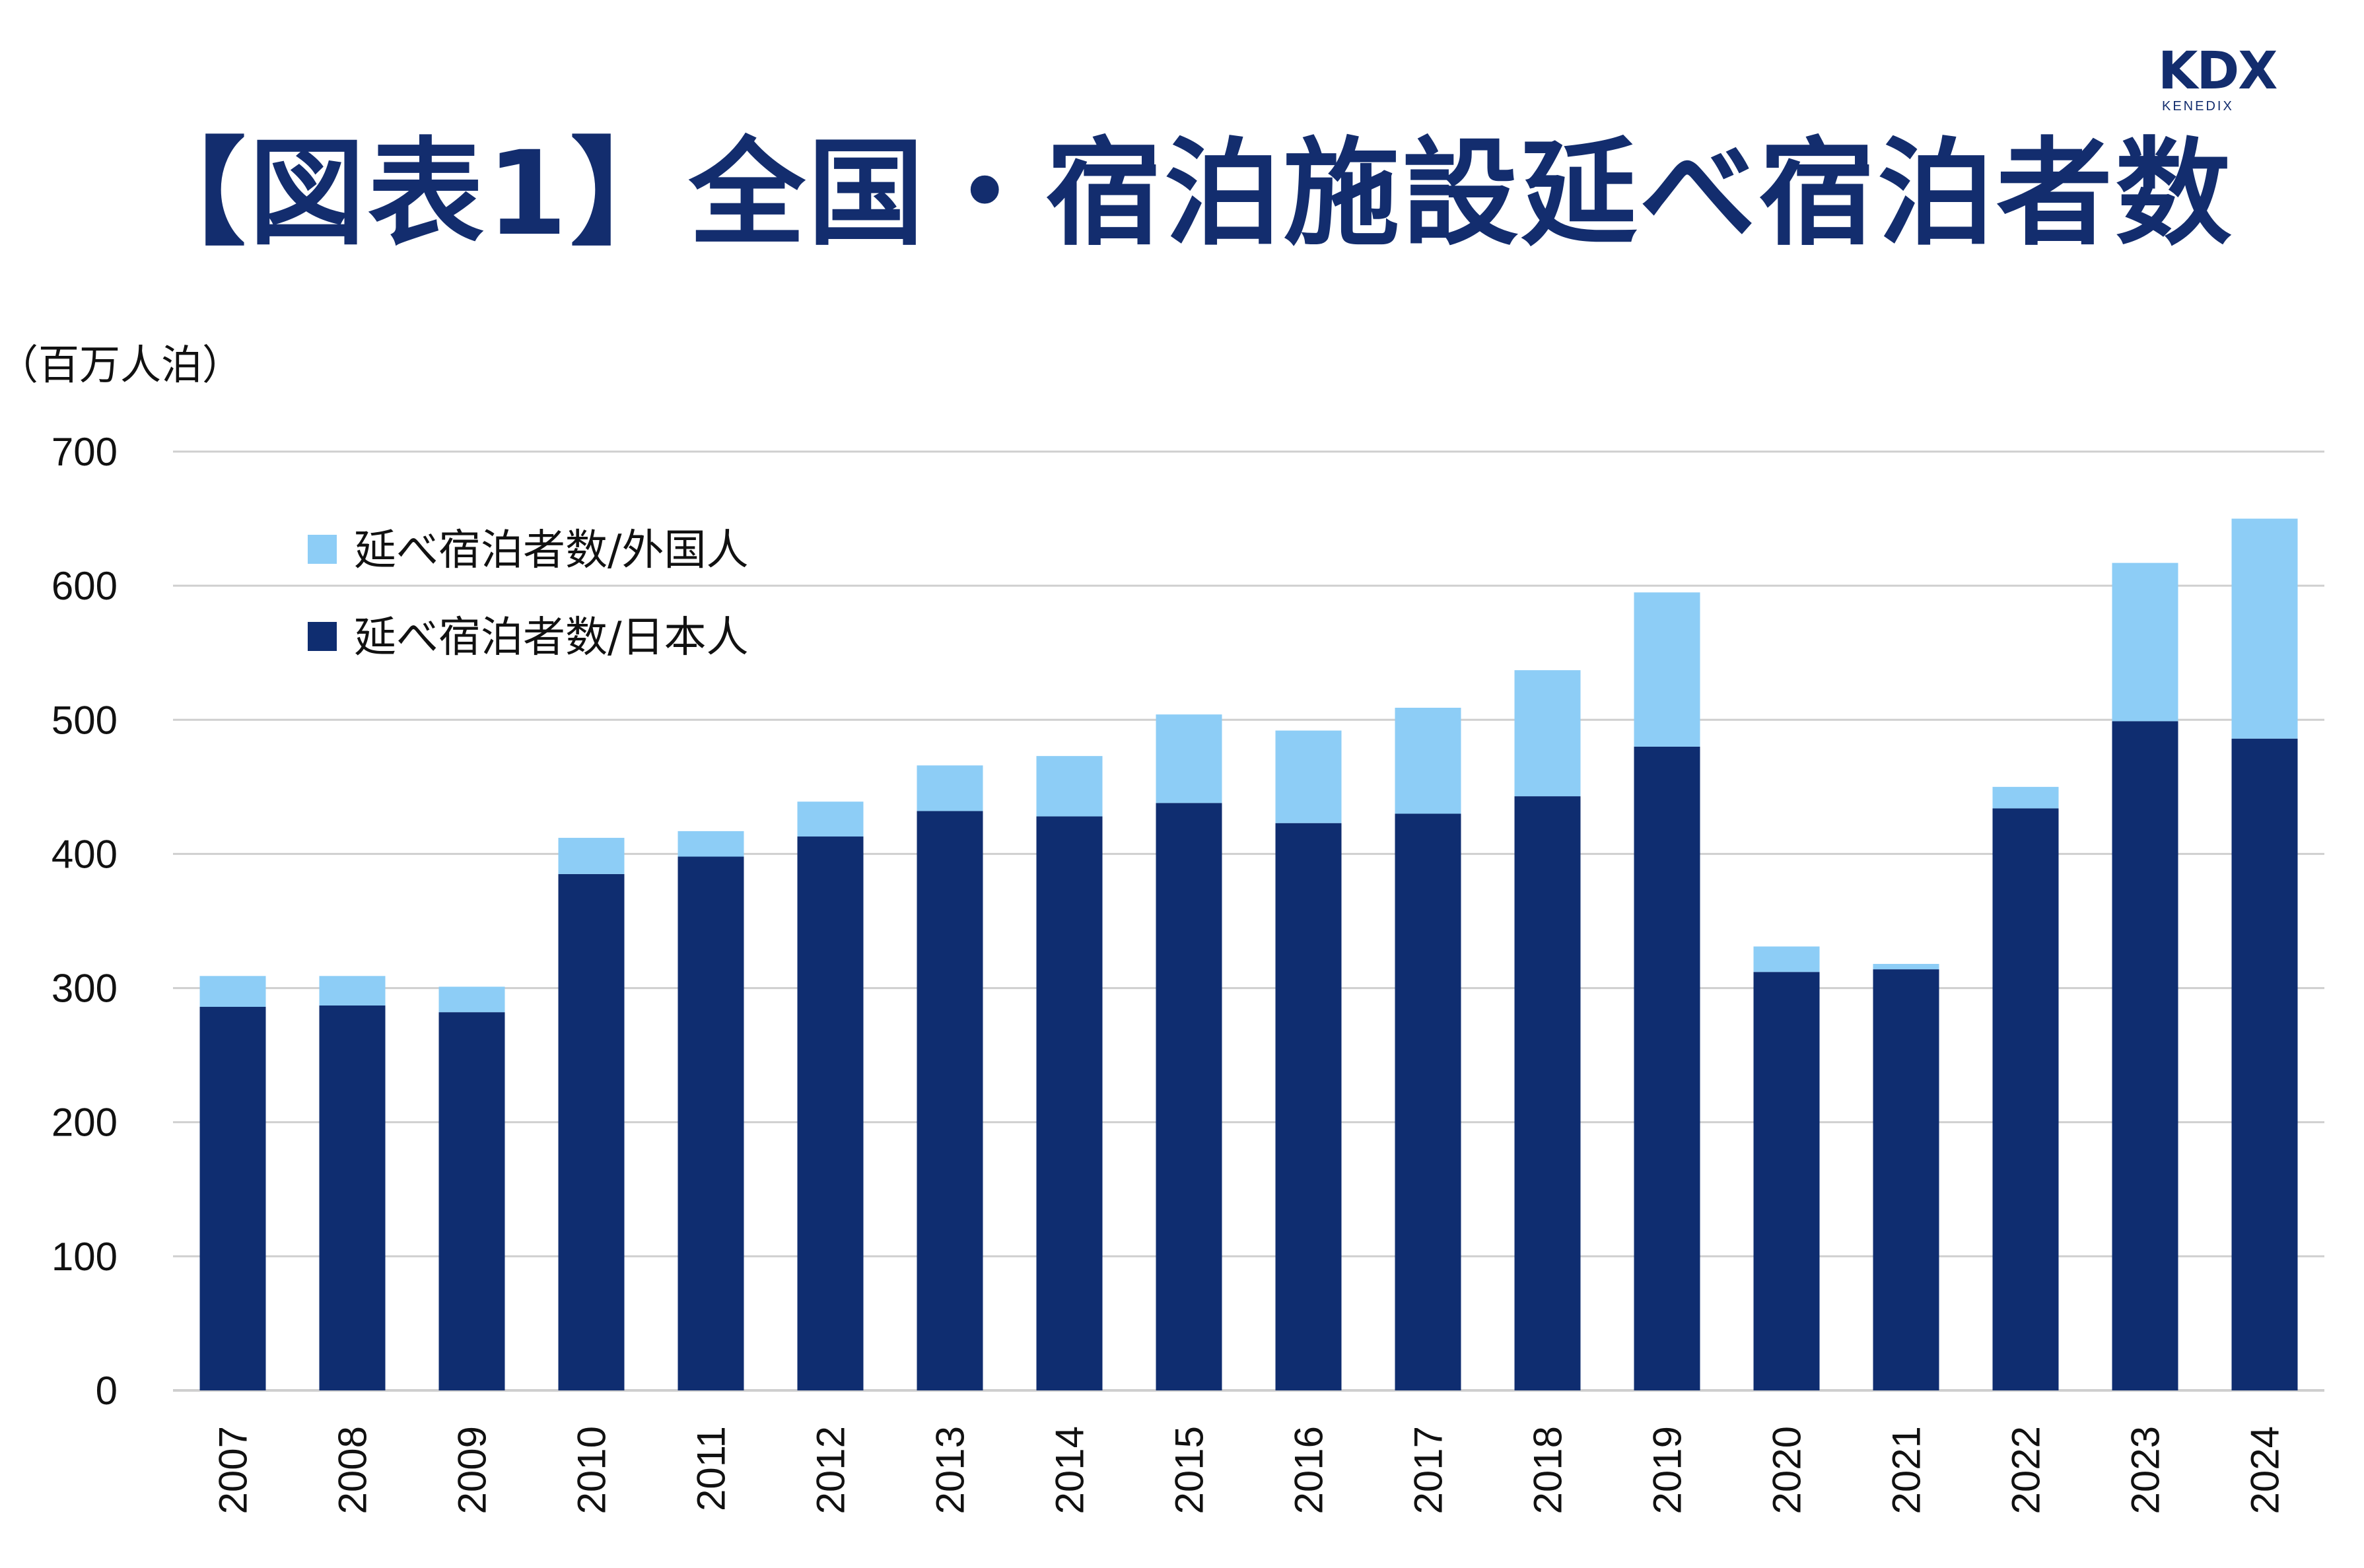 The height and width of the screenshot is (1568, 2364). What do you see at coordinates (472, 999) in the screenshot?
I see `bar-foreign-2009` at bounding box center [472, 999].